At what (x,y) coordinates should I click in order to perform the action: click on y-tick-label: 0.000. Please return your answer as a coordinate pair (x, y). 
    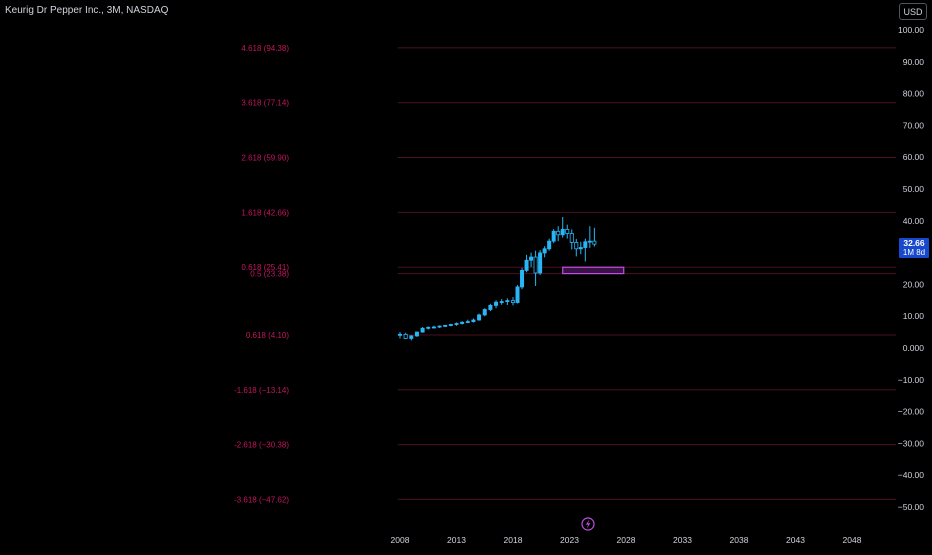
    Looking at the image, I should click on (914, 348).